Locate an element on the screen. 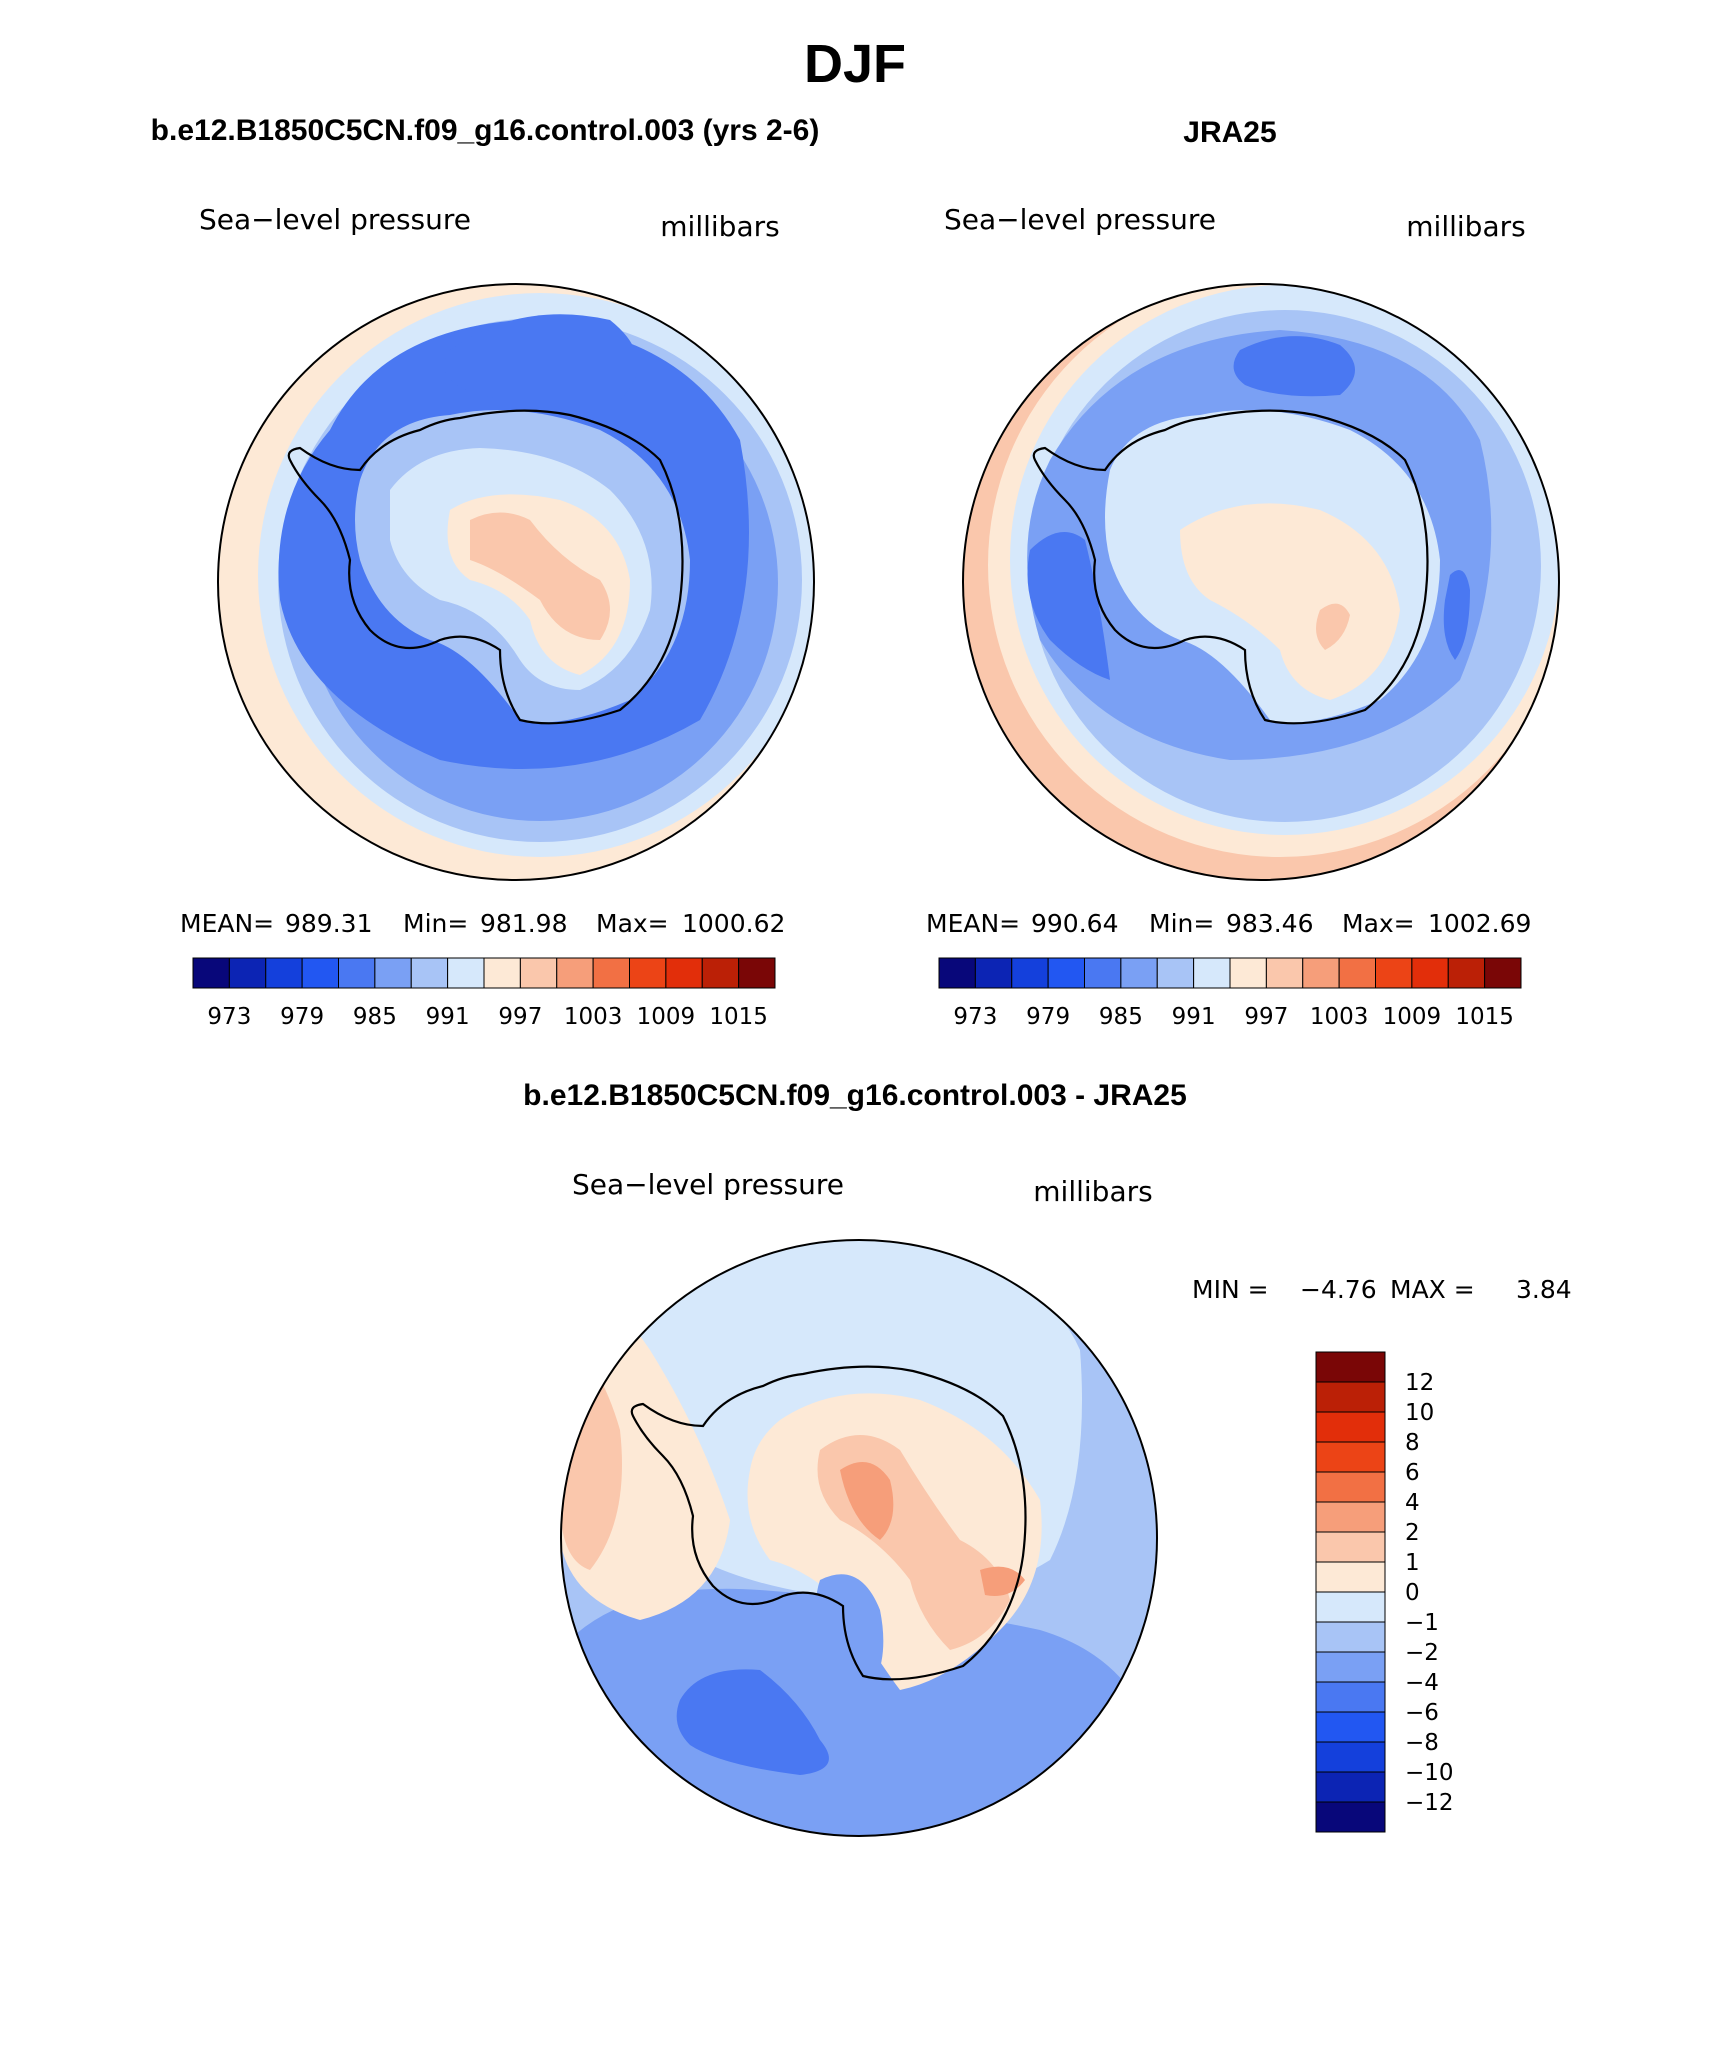  colorbar-tick-label: −10 is located at coordinates (1429, 1773).